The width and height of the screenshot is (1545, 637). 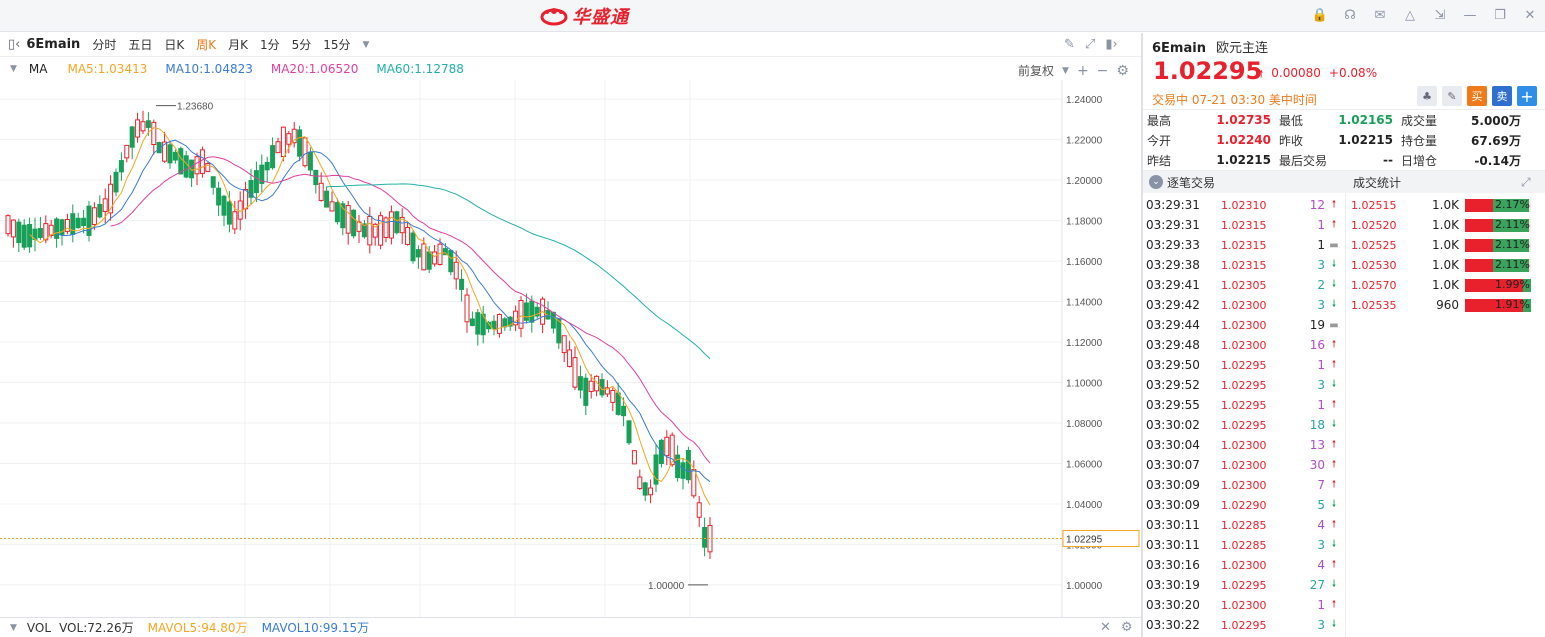 I want to click on zoom-out-icon: −, so click(x=1102, y=70).